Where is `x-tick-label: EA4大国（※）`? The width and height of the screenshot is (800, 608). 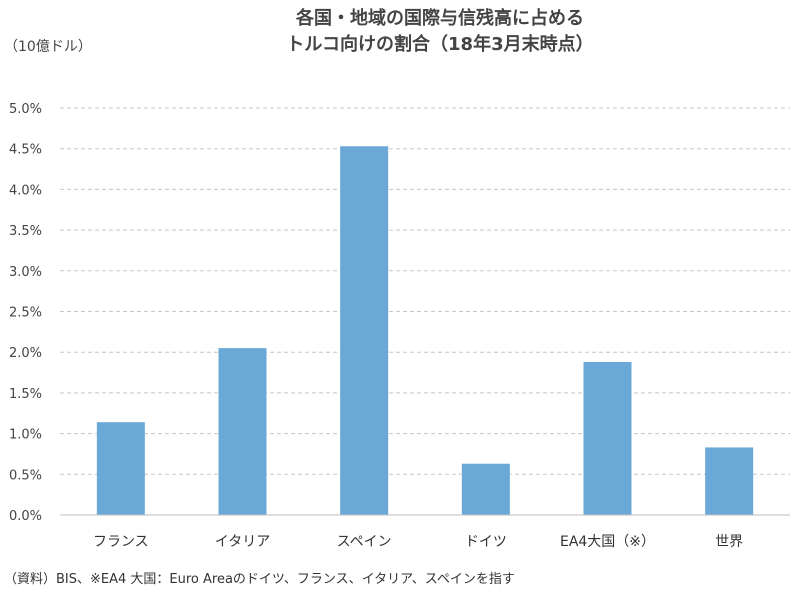
x-tick-label: EA4大国（※） is located at coordinates (607, 542).